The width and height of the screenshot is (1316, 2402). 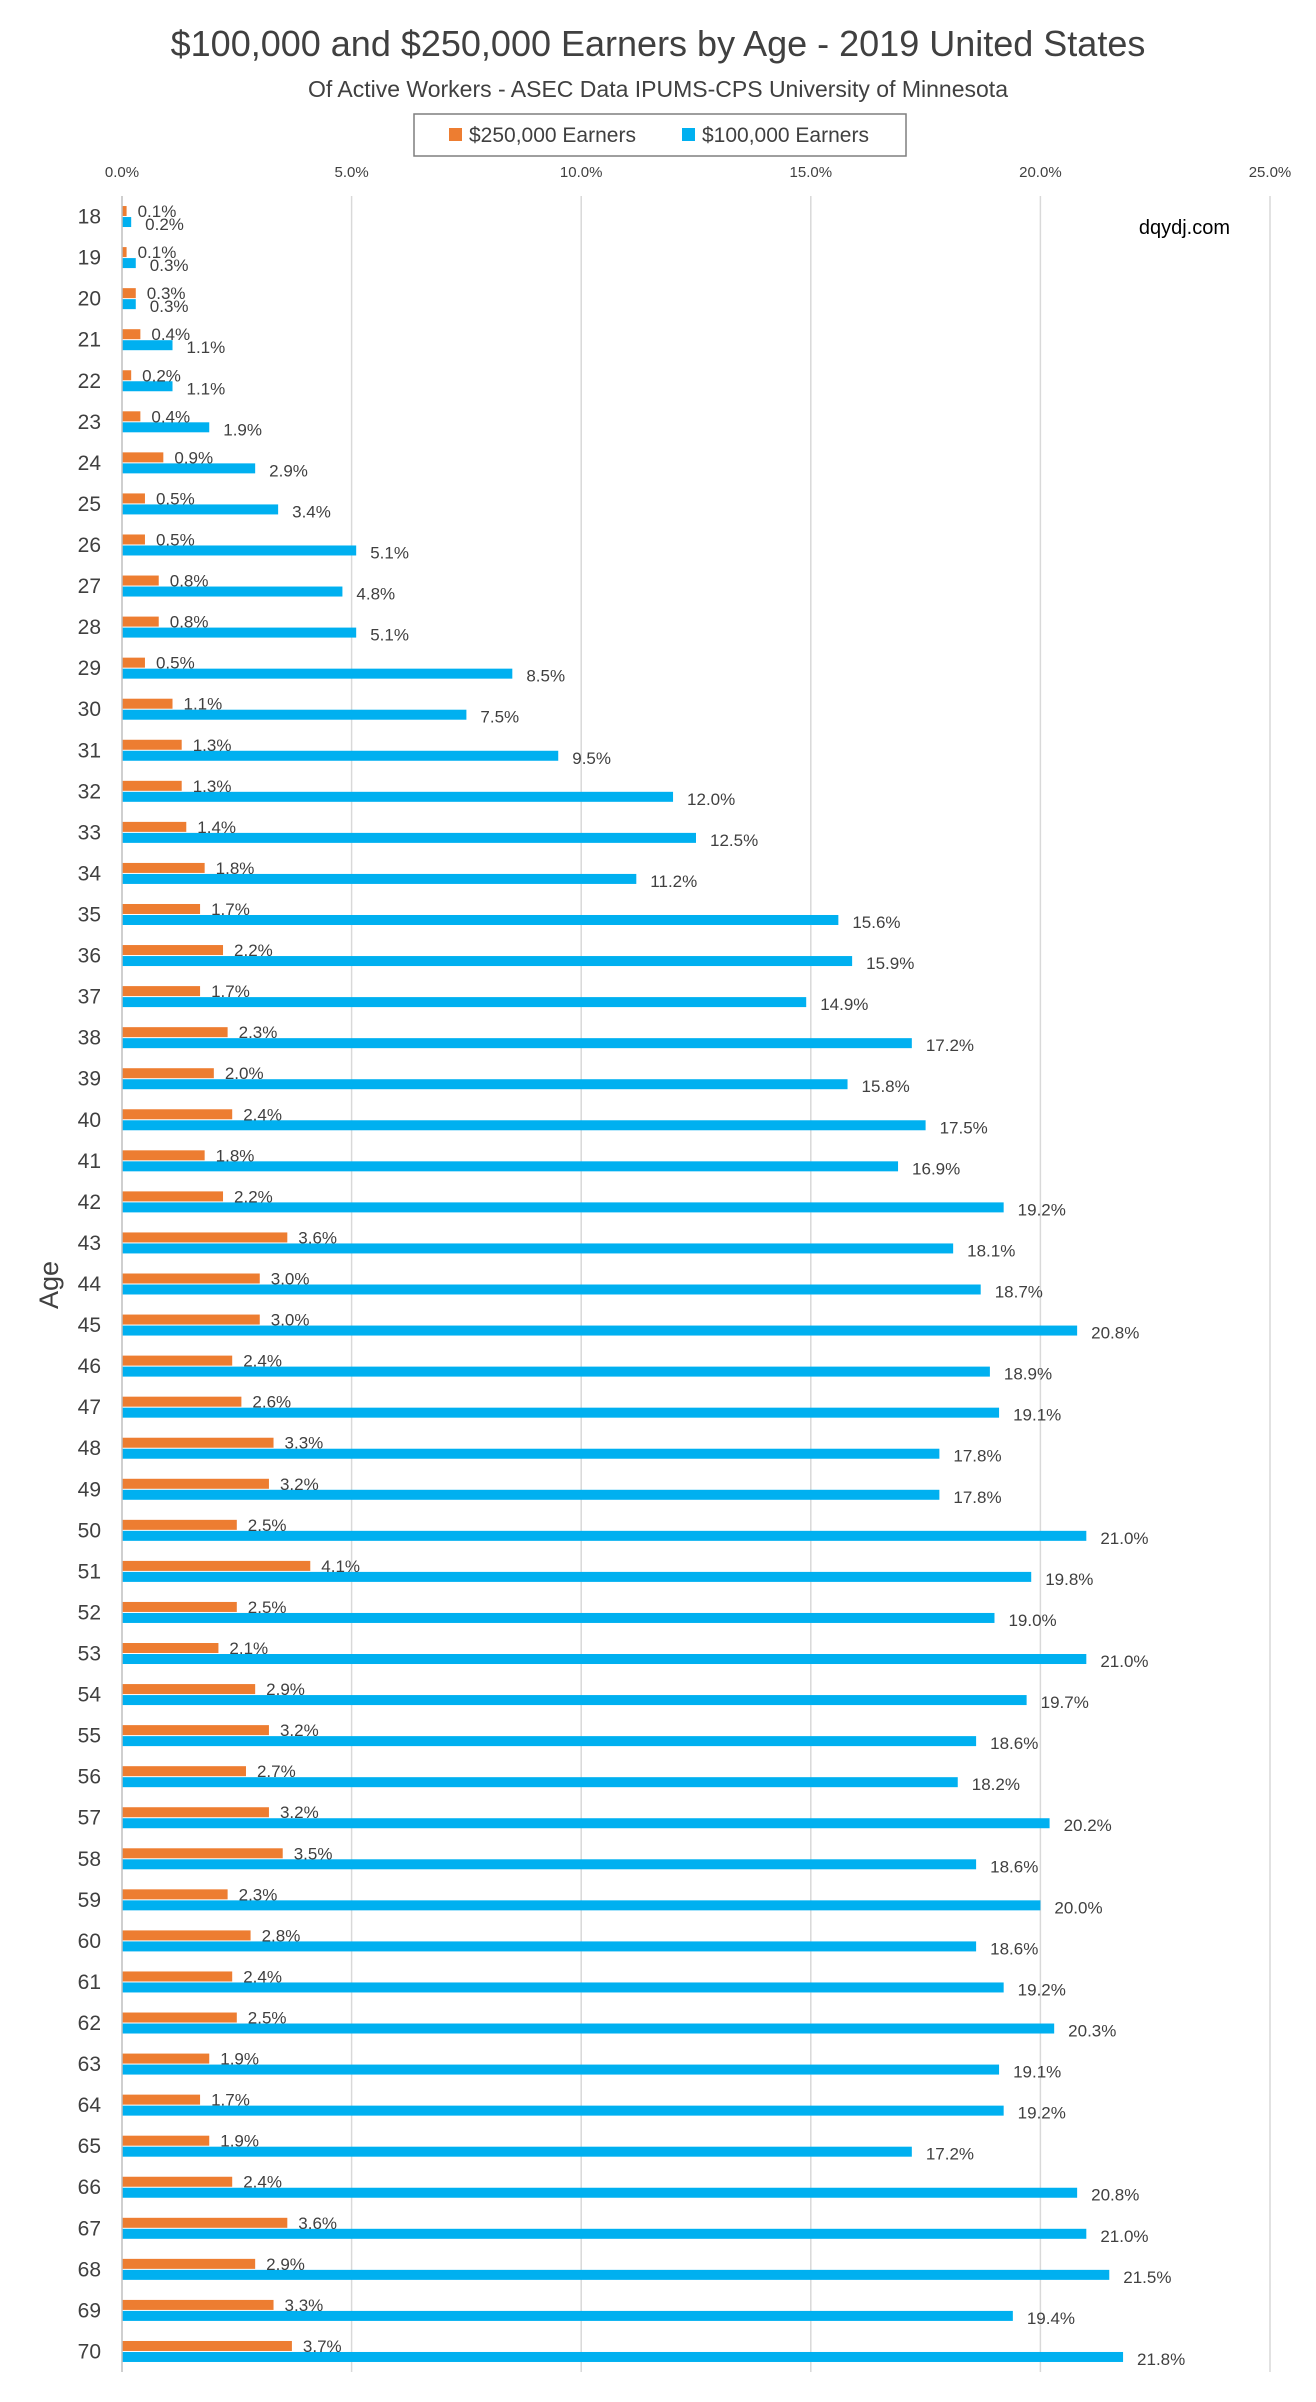 I want to click on data-label-250k: 1.4%, so click(x=216, y=827).